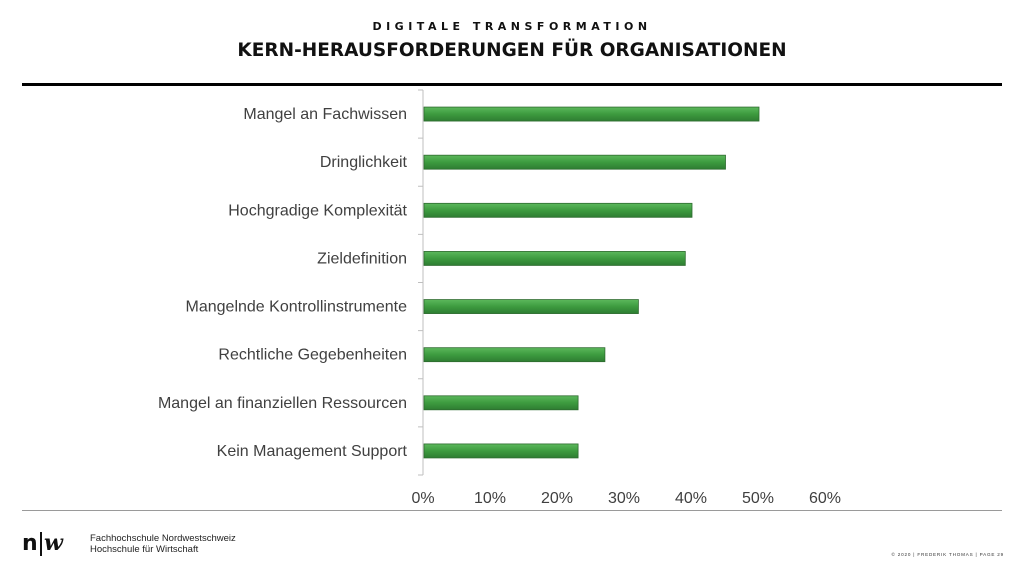  What do you see at coordinates (297, 307) in the screenshot?
I see `category-label: Mangelnde Kontrollinstrumente` at bounding box center [297, 307].